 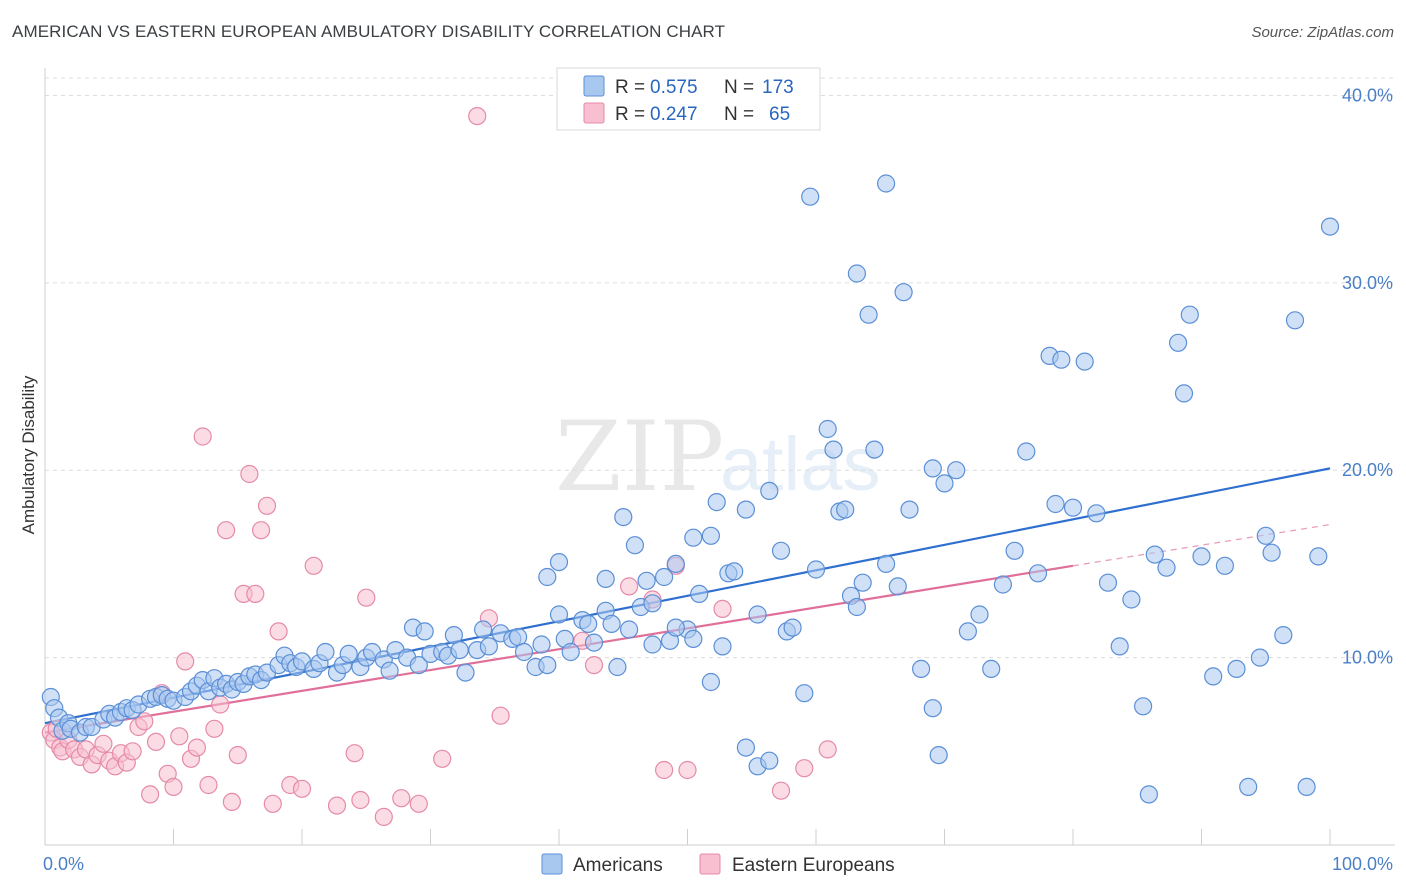 I want to click on legend-r-label-americans: R =, so click(x=630, y=87).